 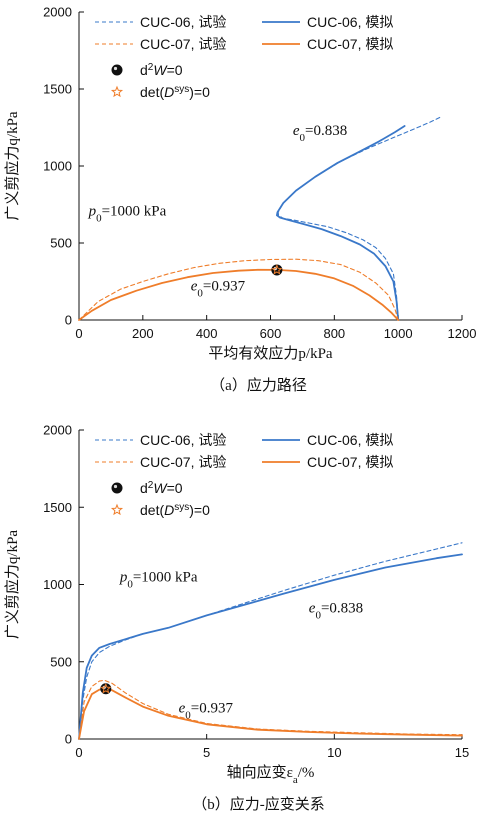 I want to click on panel-a-annotation-2: p0=1000 kPa, so click(x=127, y=213).